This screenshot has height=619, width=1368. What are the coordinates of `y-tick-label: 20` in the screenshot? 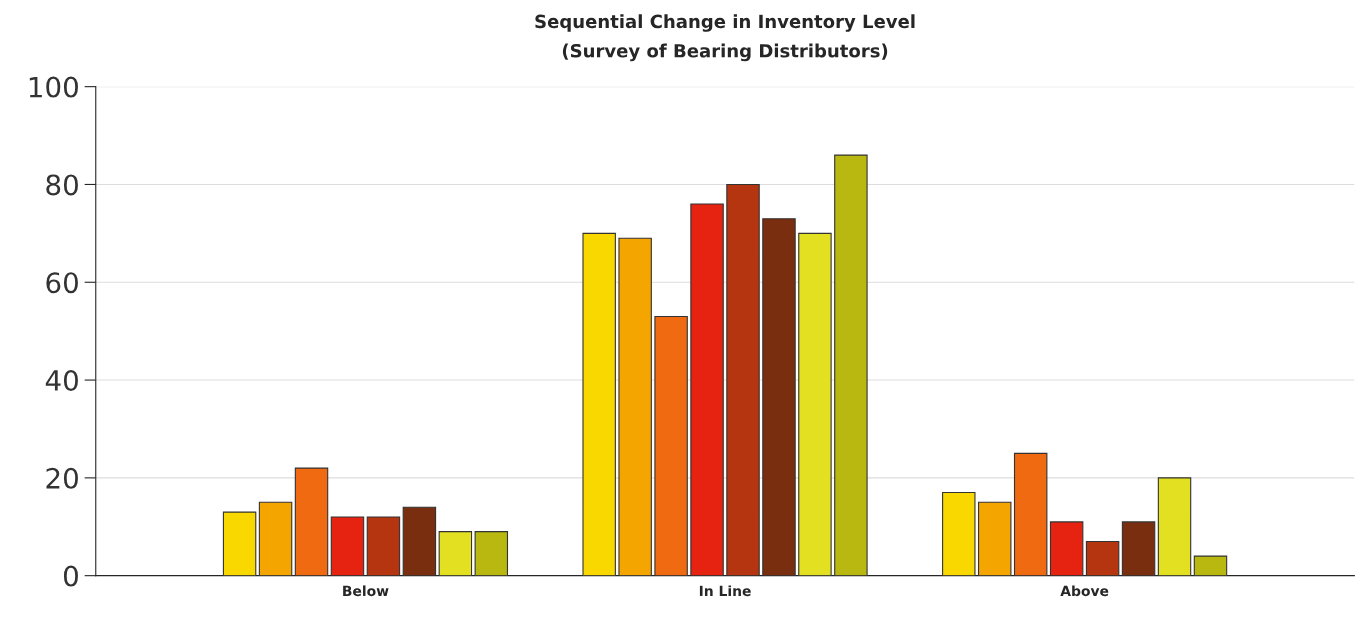 It's located at (62, 478).